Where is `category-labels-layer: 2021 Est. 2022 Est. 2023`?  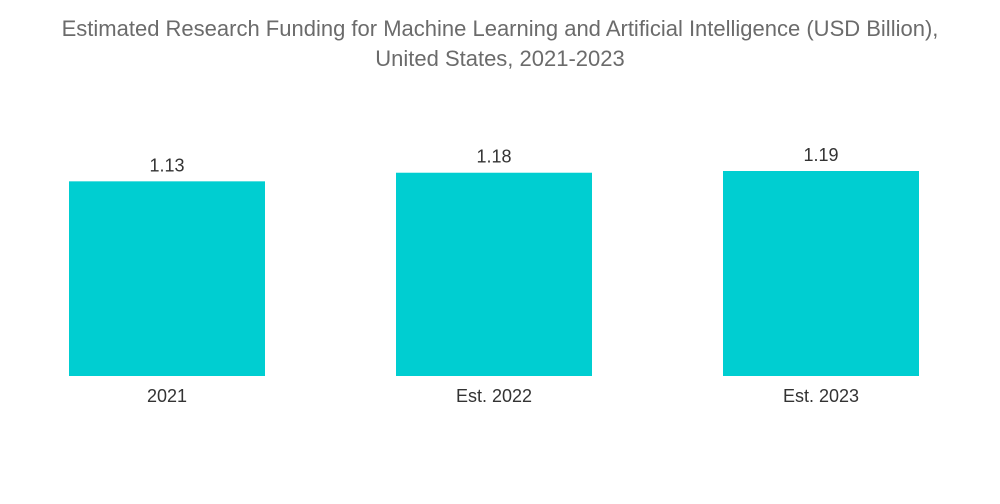
category-labels-layer: 2021 Est. 2022 Est. 2023 is located at coordinates (503, 396).